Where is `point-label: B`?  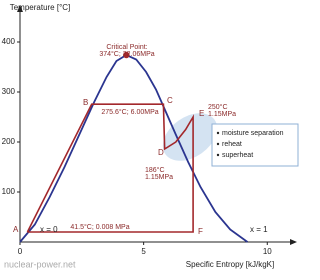 point-label: B is located at coordinates (85, 102).